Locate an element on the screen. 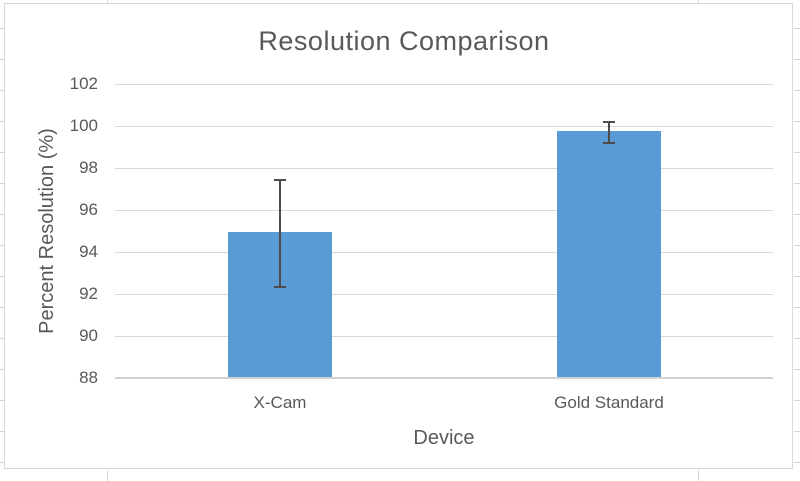 The image size is (800, 481). y-tick-label-102: 102 is located at coordinates (83, 83).